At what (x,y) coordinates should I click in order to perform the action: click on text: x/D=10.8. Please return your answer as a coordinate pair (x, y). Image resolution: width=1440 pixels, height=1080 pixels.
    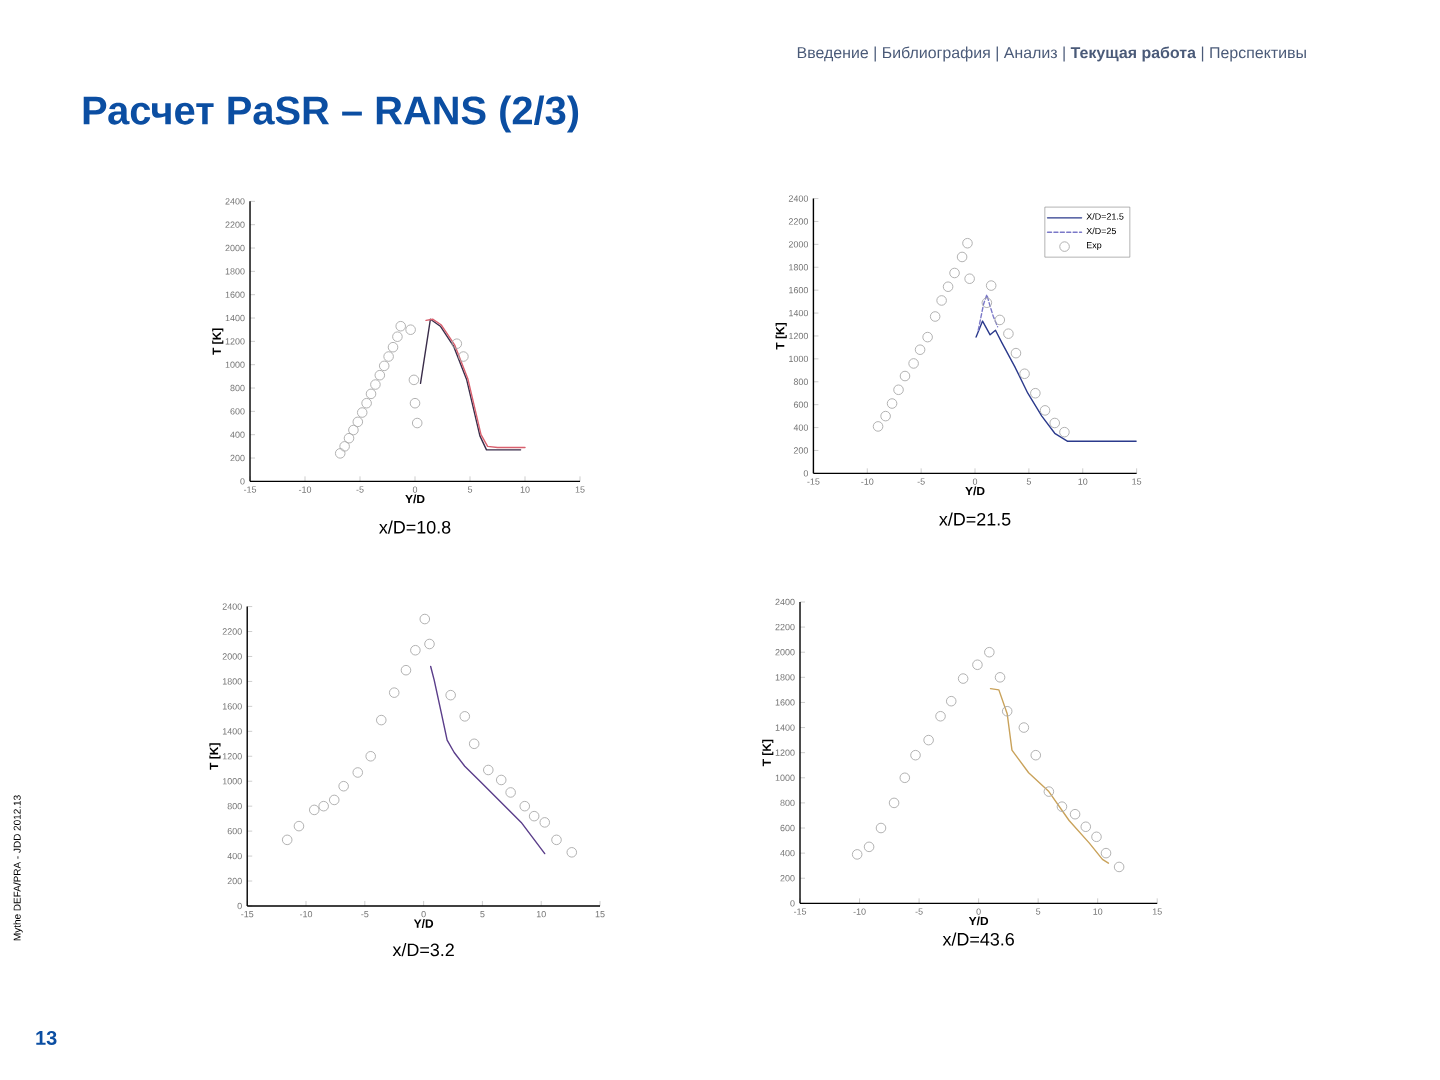
    Looking at the image, I should click on (415, 527).